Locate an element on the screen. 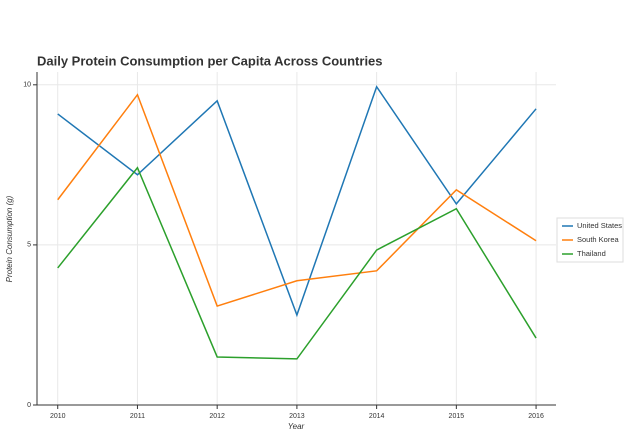 This screenshot has width=635, height=442. x-tick-label: 2012 is located at coordinates (217, 416).